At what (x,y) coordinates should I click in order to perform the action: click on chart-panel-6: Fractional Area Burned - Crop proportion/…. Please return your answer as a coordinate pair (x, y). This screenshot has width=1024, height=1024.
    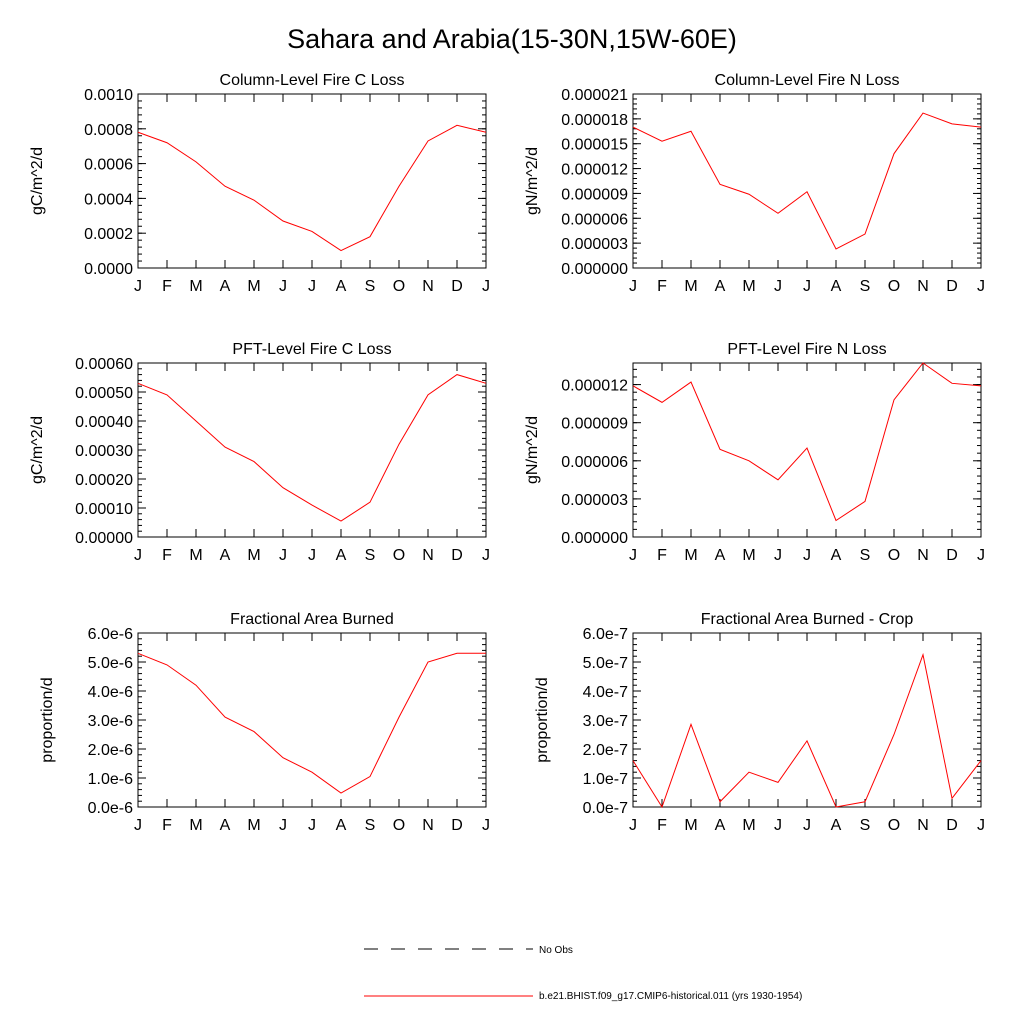
    Looking at the image, I should click on (759, 722).